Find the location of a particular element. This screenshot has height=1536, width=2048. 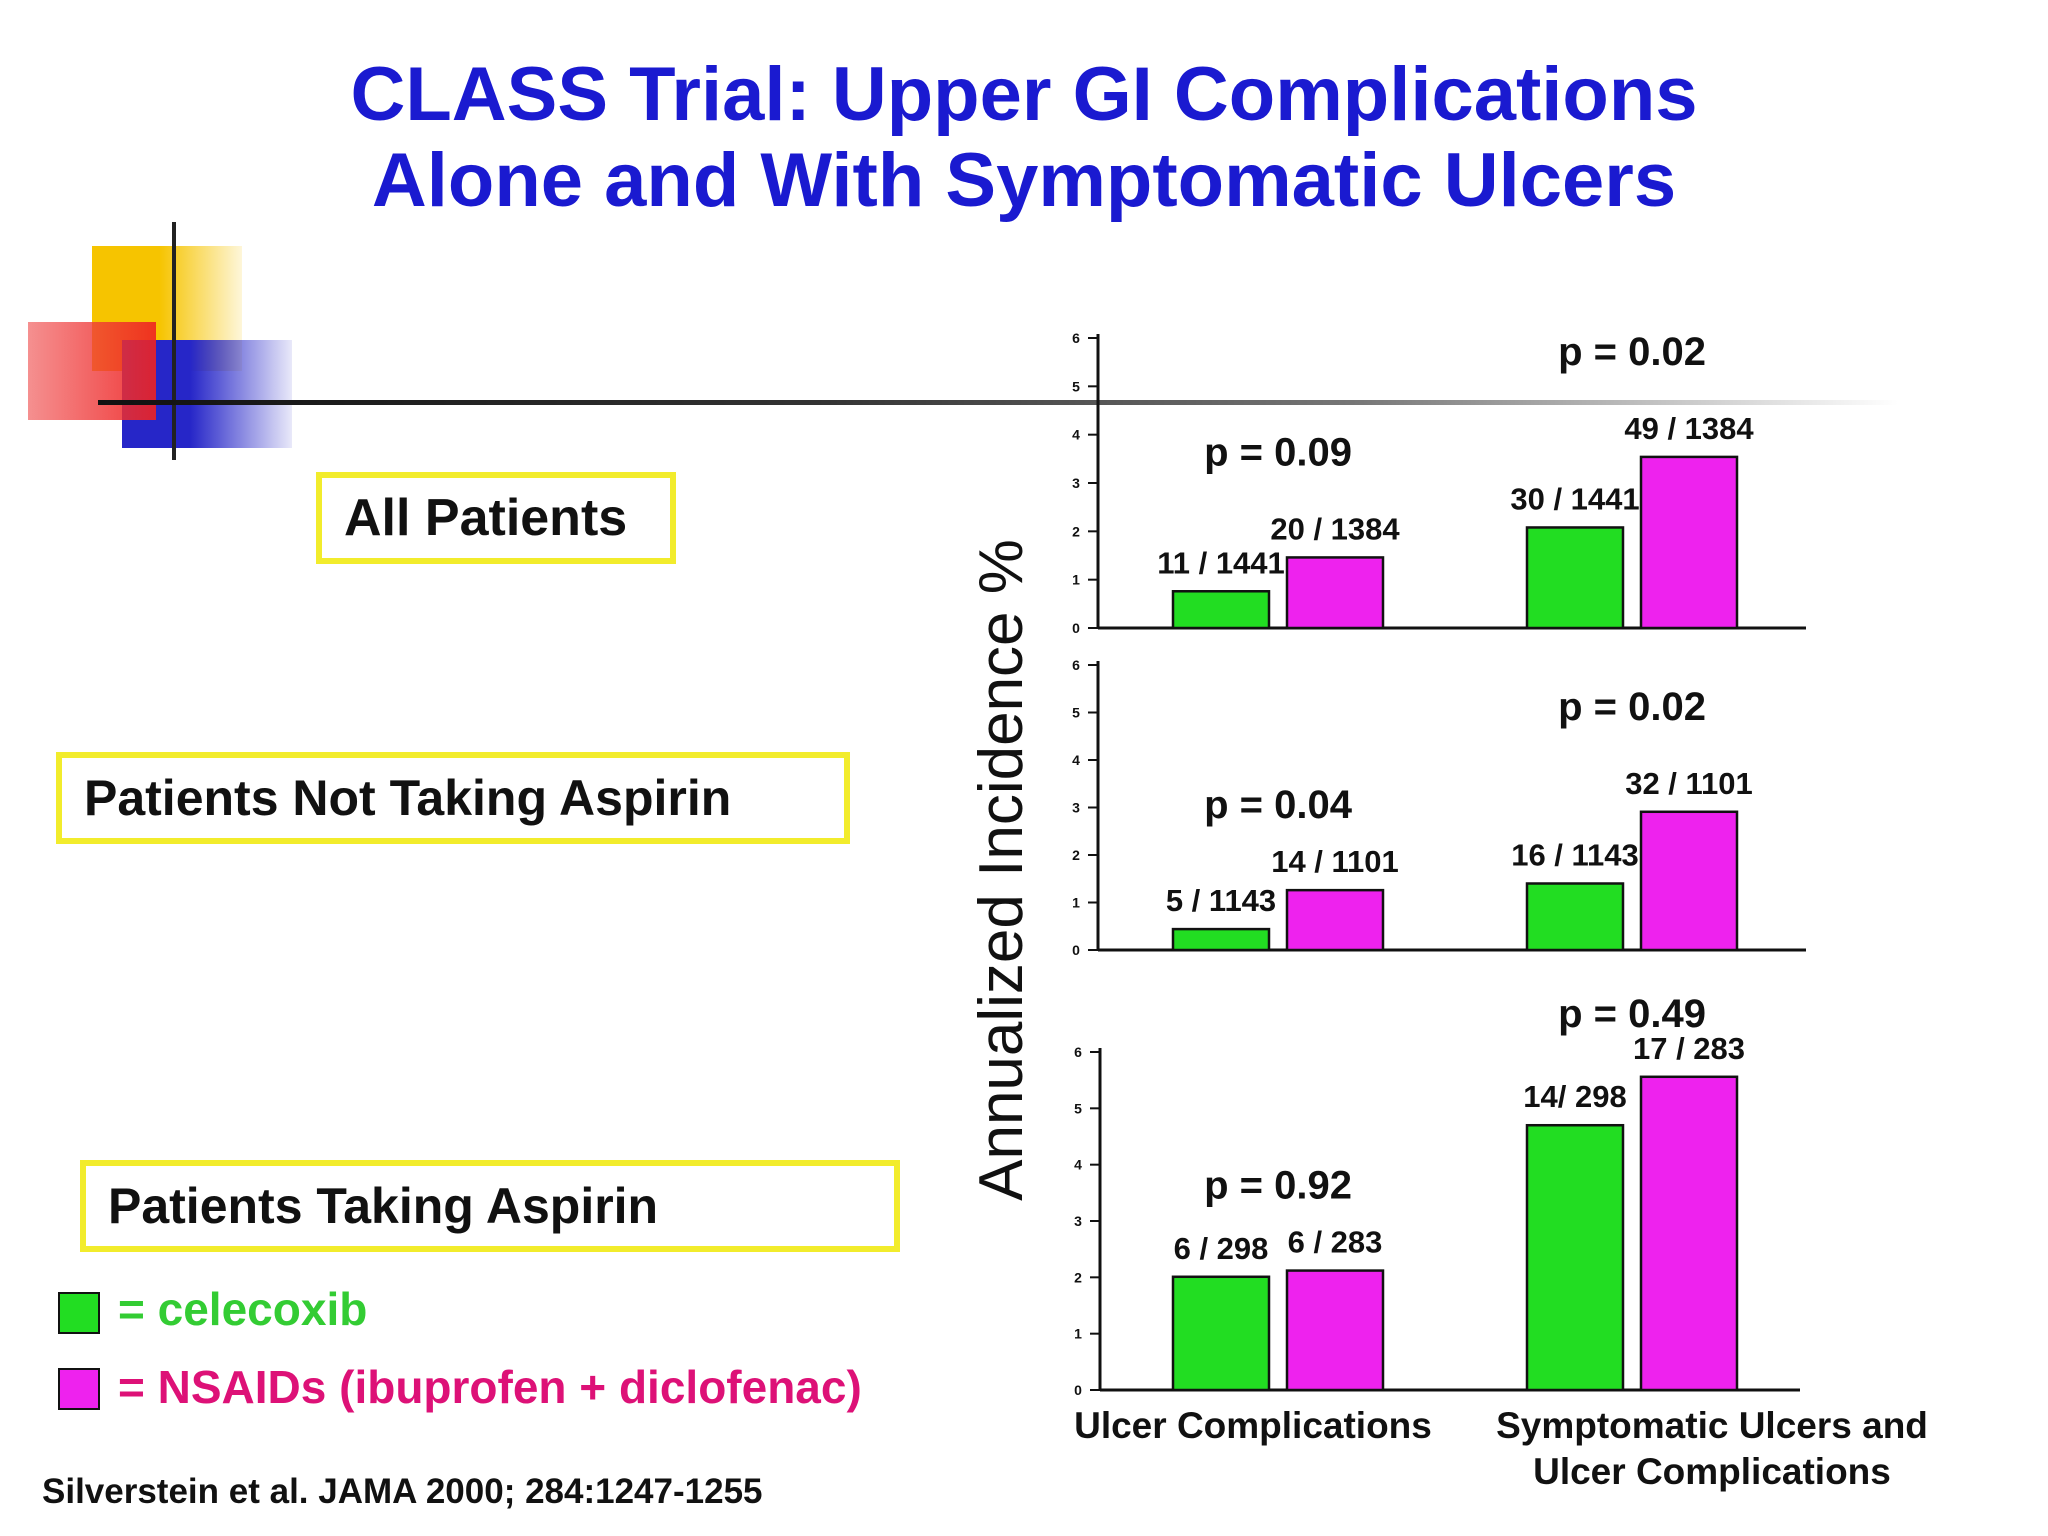

bar-data-label: 16 / 1143 is located at coordinates (1575, 855).